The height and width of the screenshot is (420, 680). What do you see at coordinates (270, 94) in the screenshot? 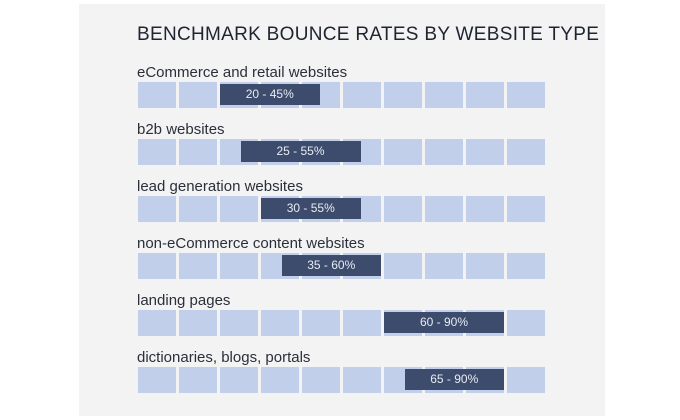
I see `range-bar: 20 - 45%` at bounding box center [270, 94].